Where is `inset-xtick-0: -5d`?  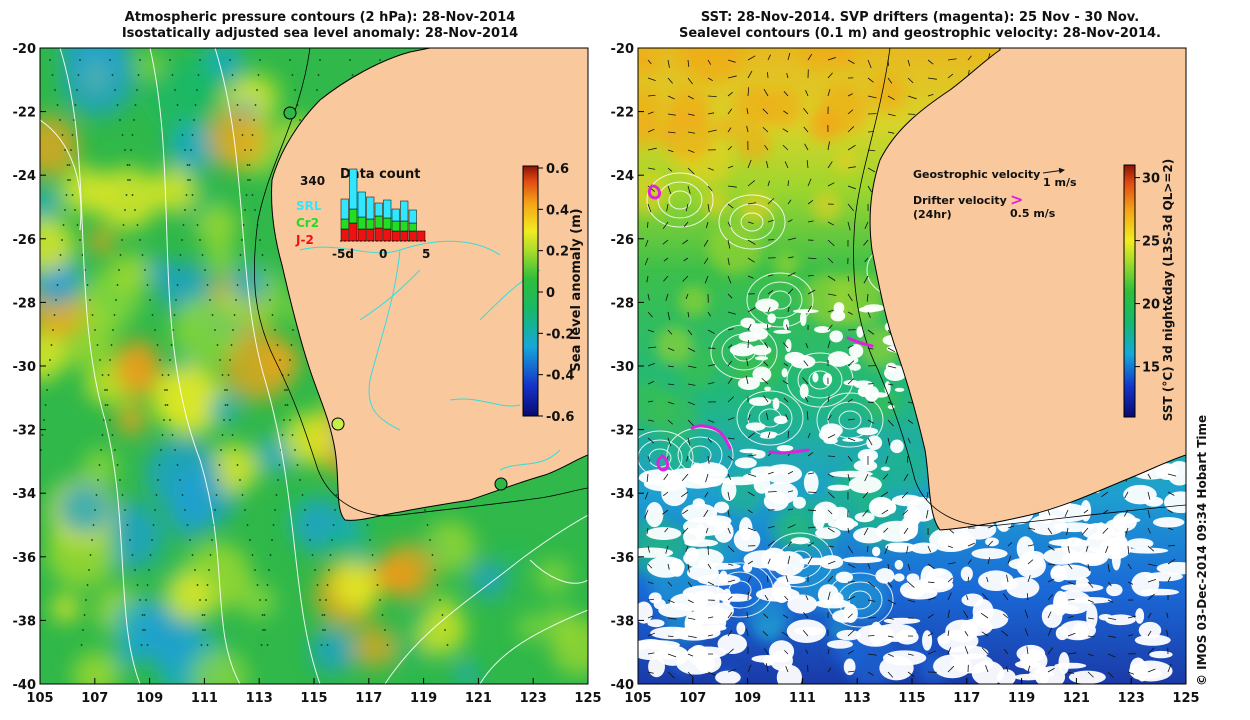
inset-xtick-0: -5d is located at coordinates (343, 254).